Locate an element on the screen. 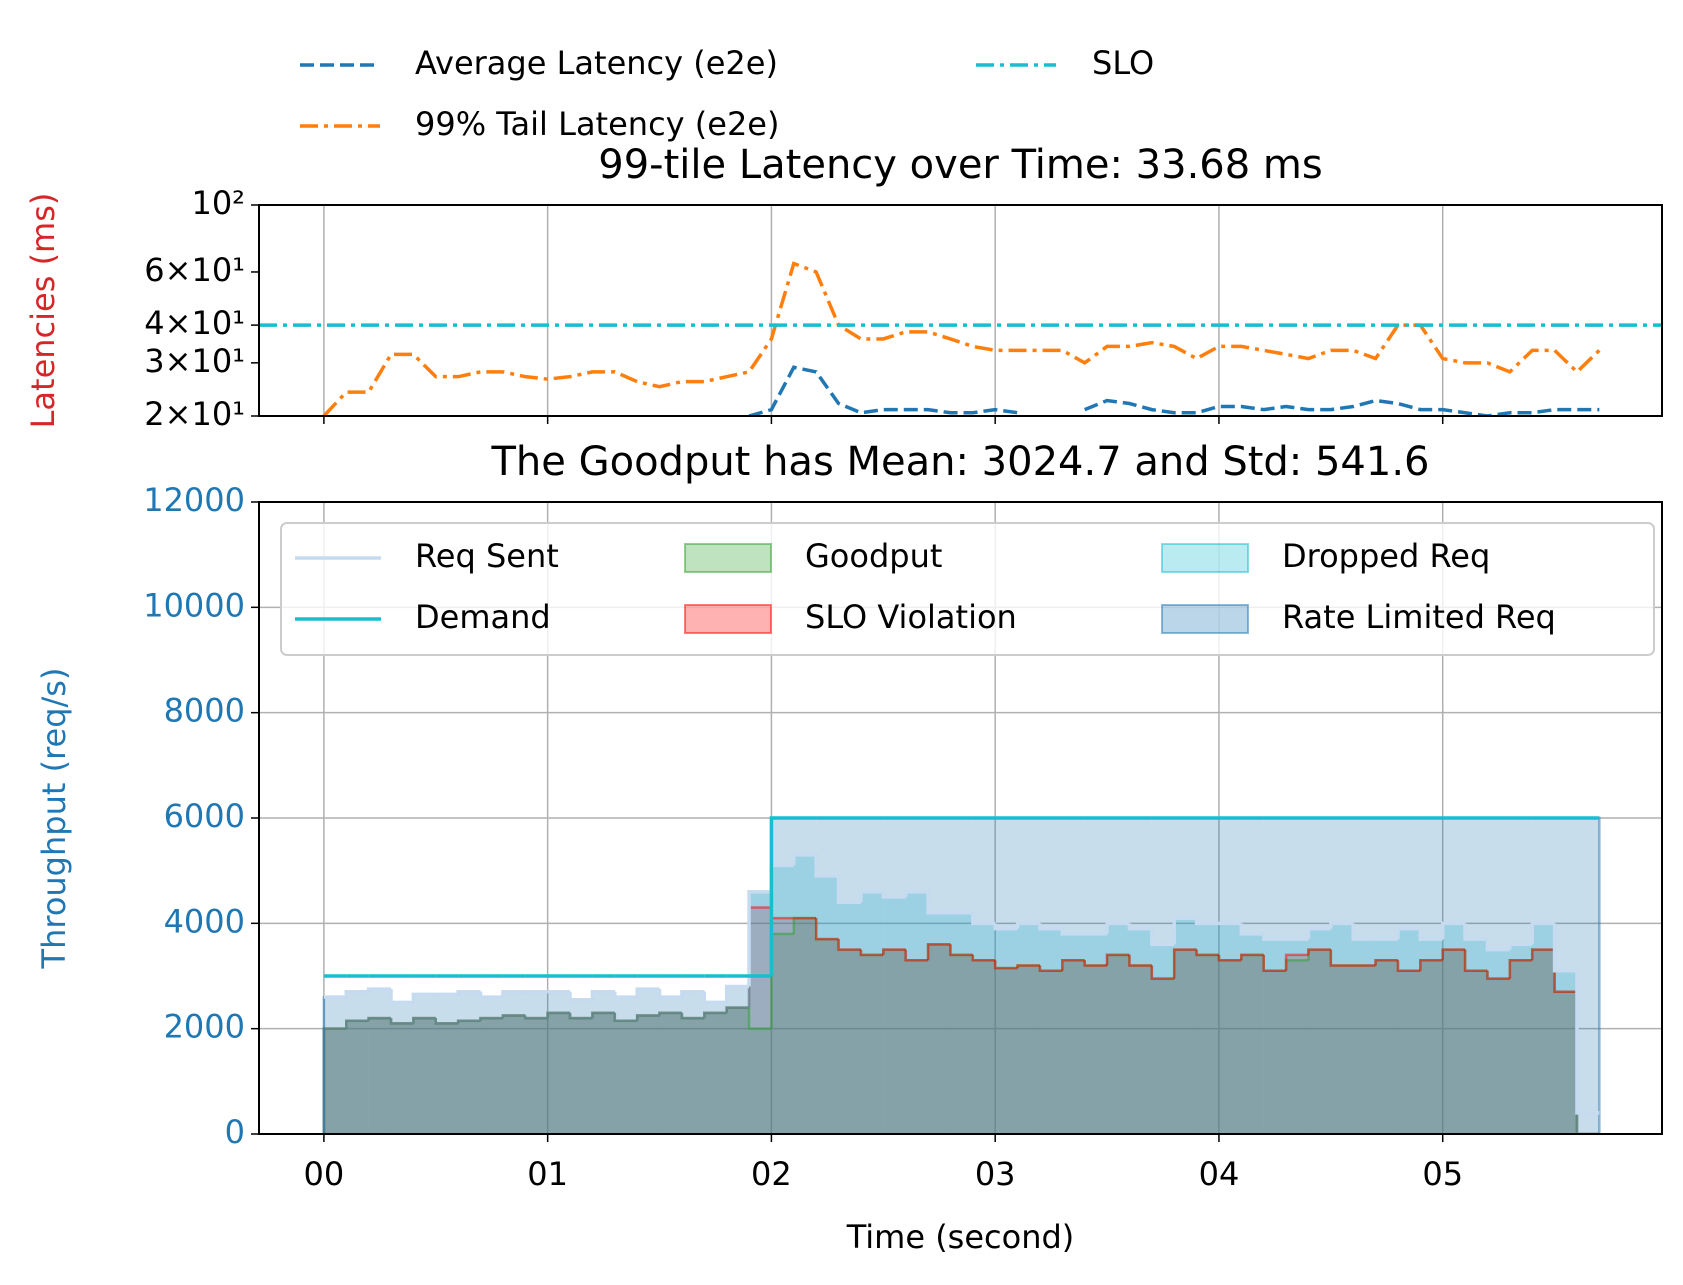 The image size is (1683, 1285). legend-label: SLO Violation is located at coordinates (911, 617).